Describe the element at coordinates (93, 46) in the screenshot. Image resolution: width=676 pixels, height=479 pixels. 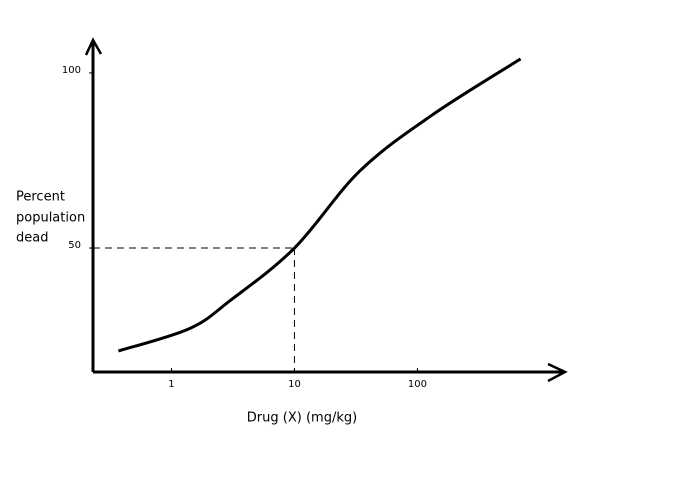
I see `y-axis-arrow` at that location.